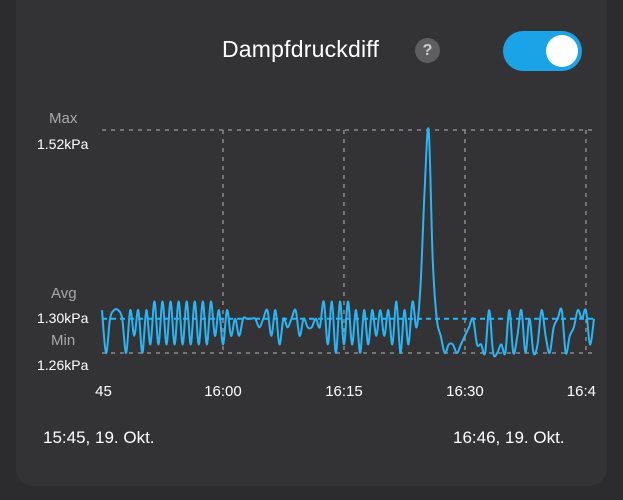 The height and width of the screenshot is (500, 623). What do you see at coordinates (102, 391) in the screenshot?
I see `x-tick-label: 45` at bounding box center [102, 391].